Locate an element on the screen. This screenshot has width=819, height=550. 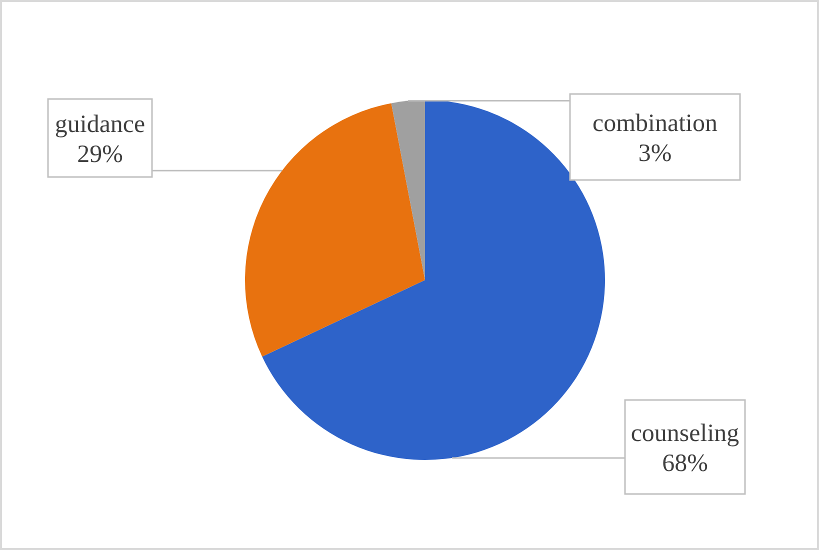
data-label: 3% is located at coordinates (655, 153).